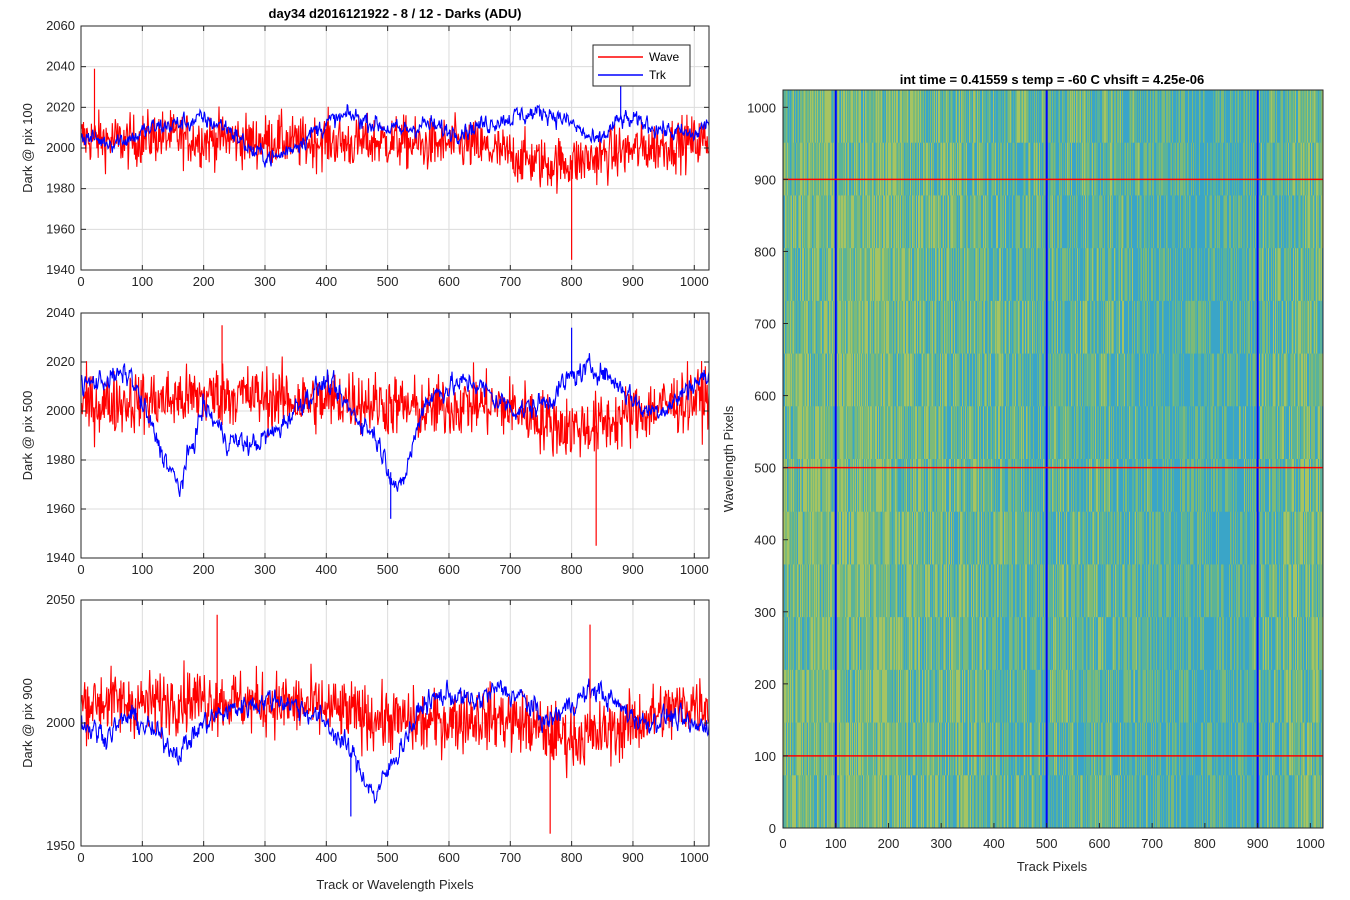  What do you see at coordinates (694, 857) in the screenshot?
I see `x-tick-label: 1000` at bounding box center [694, 857].